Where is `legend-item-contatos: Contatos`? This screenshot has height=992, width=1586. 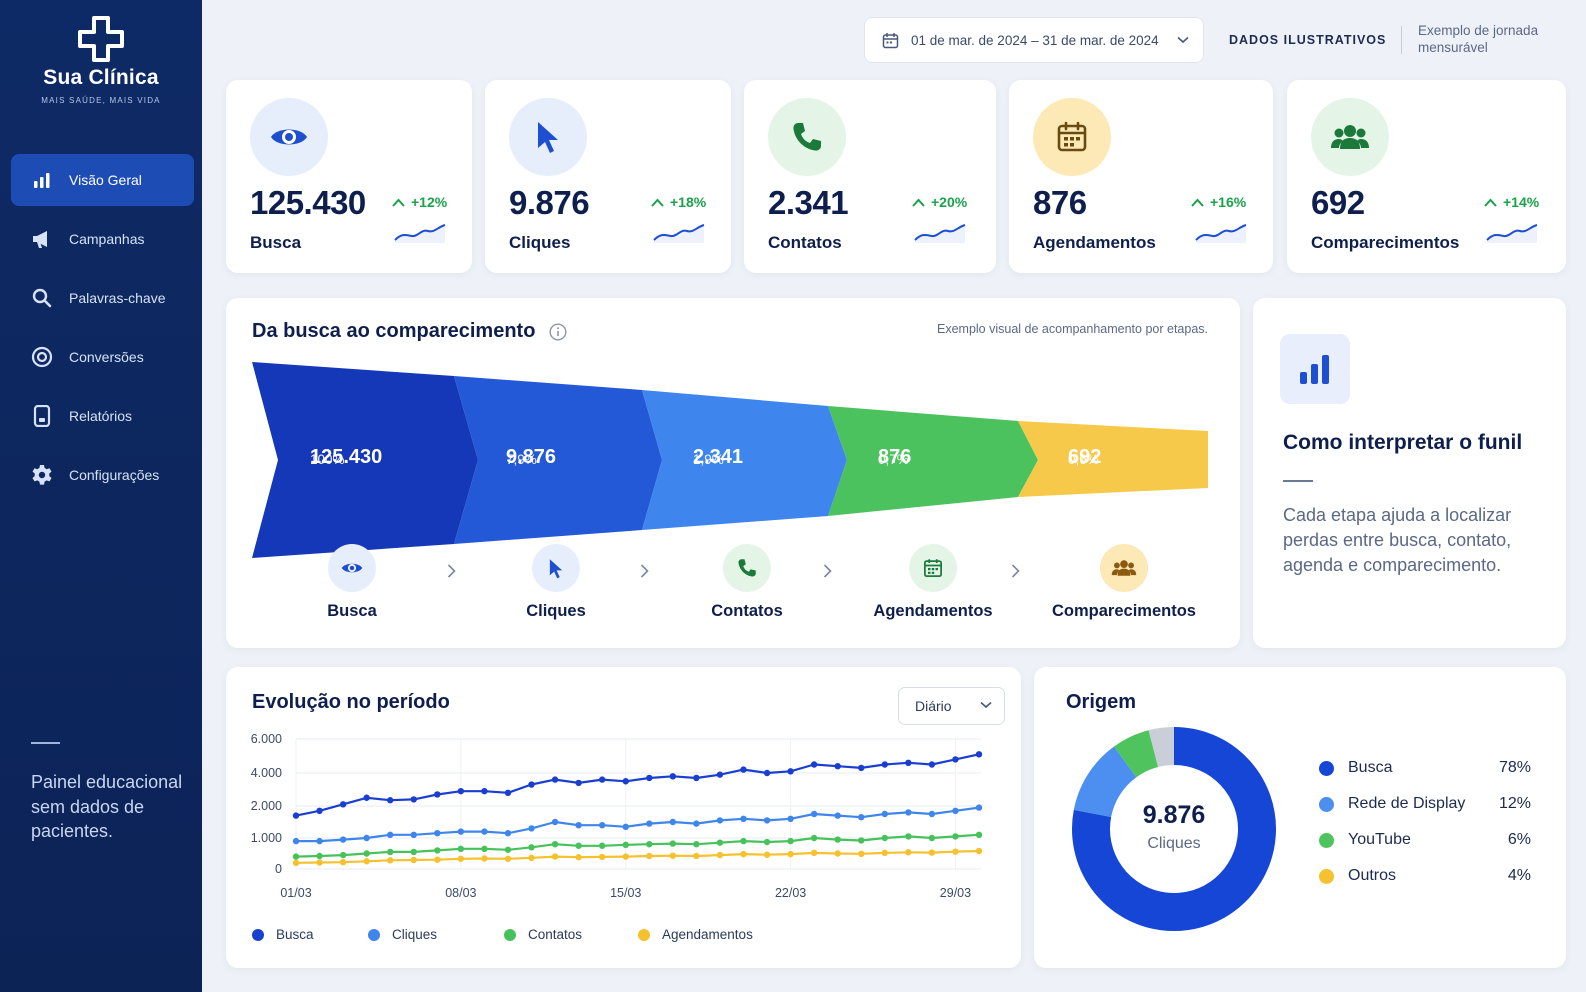
legend-item-contatos: Contatos is located at coordinates (543, 934).